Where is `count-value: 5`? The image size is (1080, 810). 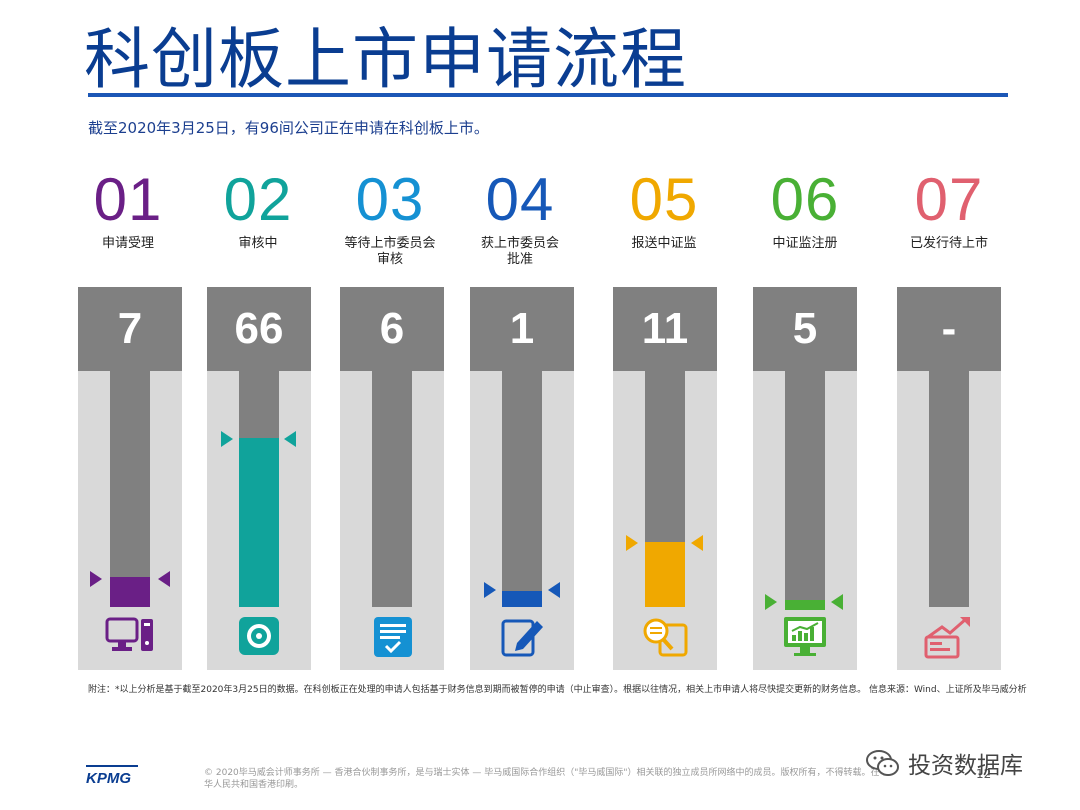
count-value: 5 is located at coordinates (805, 329).